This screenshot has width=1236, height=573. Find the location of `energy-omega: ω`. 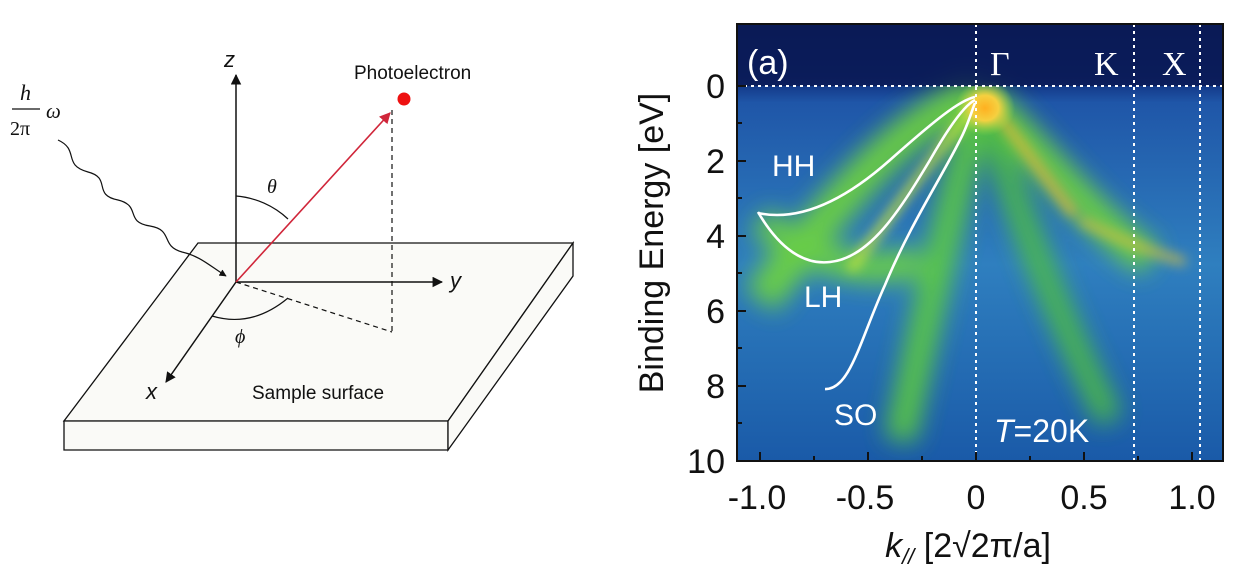

energy-omega: ω is located at coordinates (53, 111).